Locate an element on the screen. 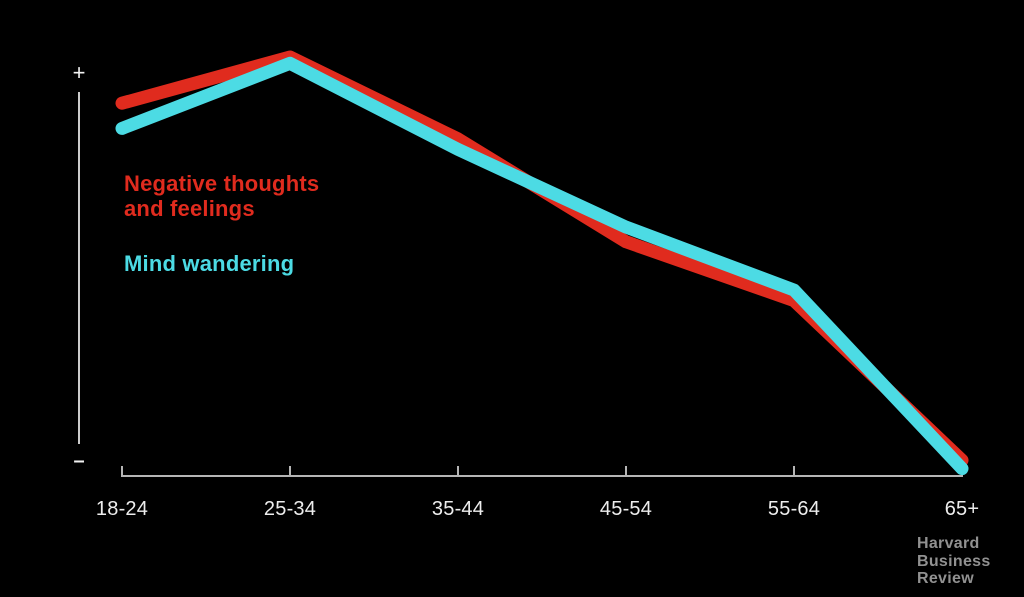 This screenshot has width=1024, height=597. y-axis-plus-label: + is located at coordinates (79, 72).